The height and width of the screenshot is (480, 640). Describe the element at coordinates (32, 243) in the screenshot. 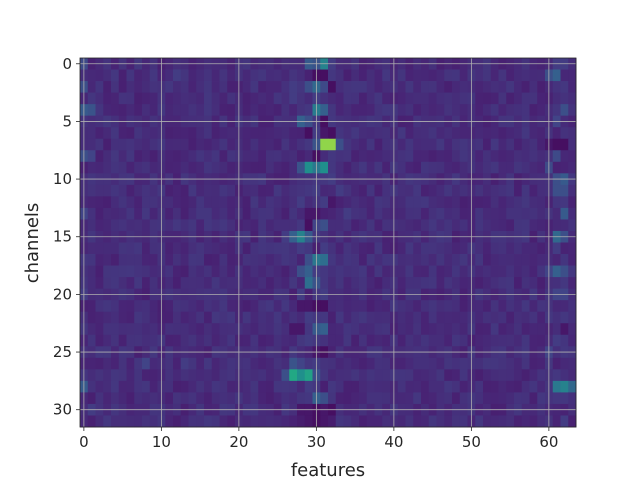

I see `y-axis-title: channels` at that location.